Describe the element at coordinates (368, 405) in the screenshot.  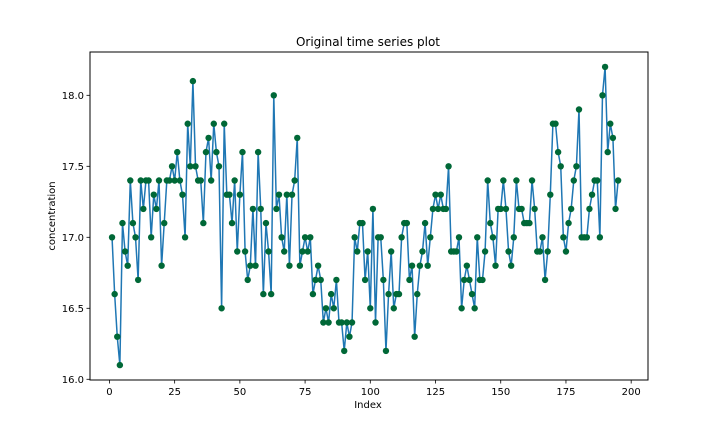
I see `x-axis-label: Index` at that location.